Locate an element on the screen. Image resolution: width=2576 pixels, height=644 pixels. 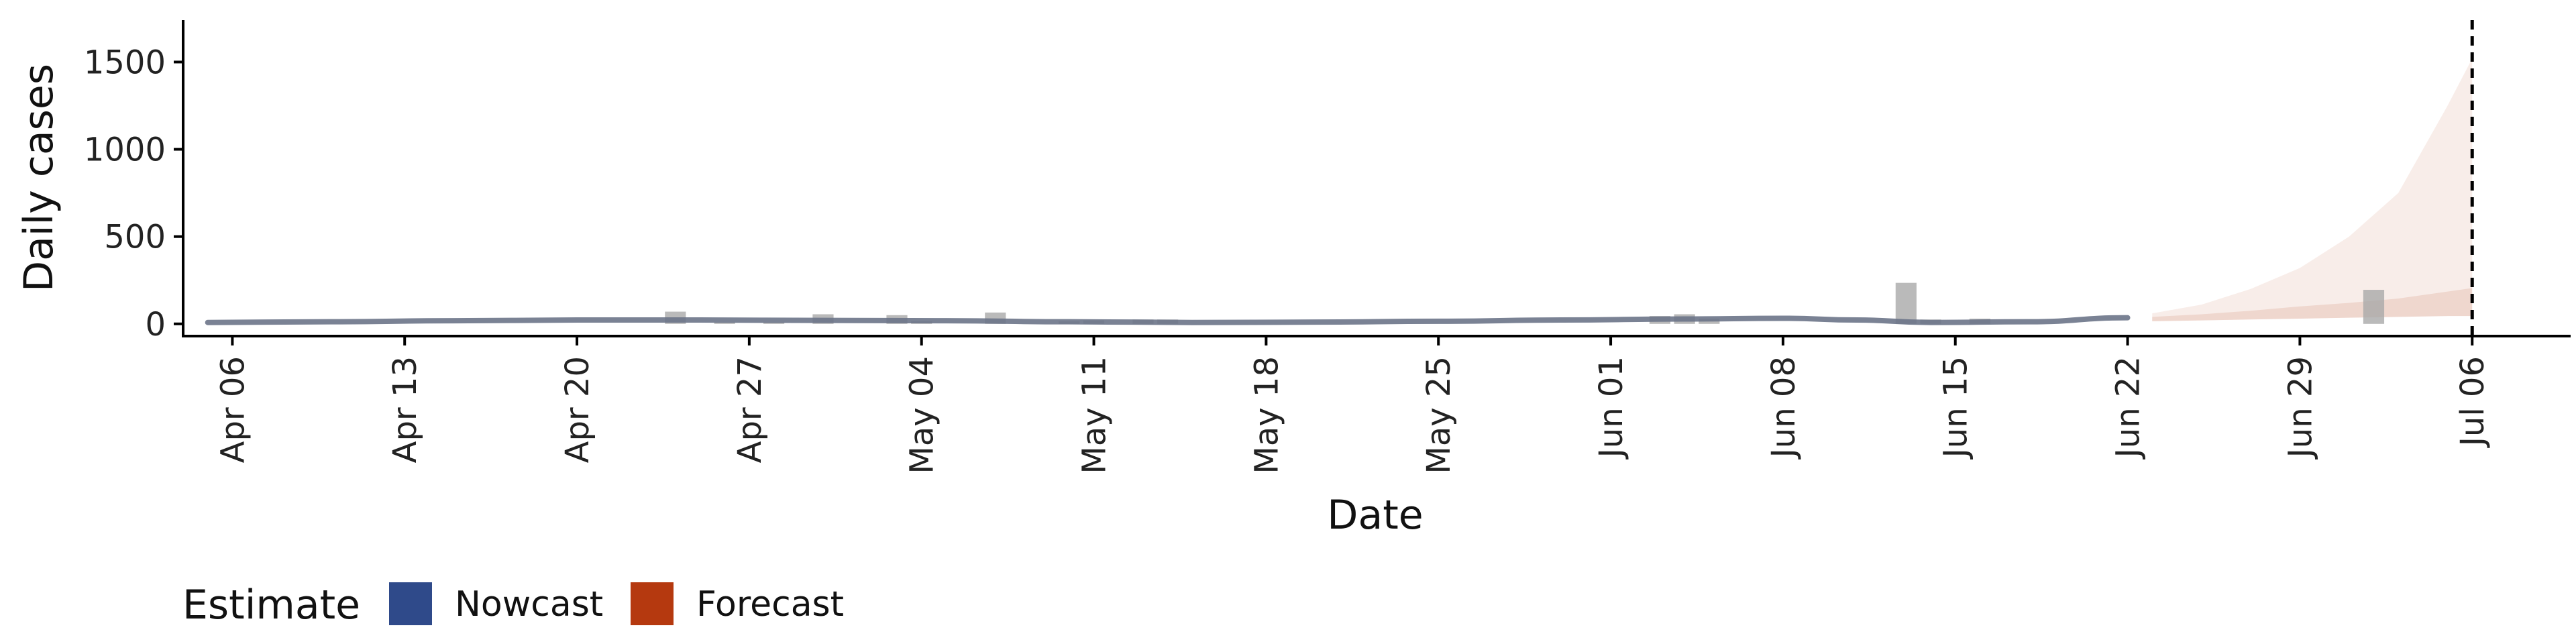
forecast-outer-band is located at coordinates (2312, 189).